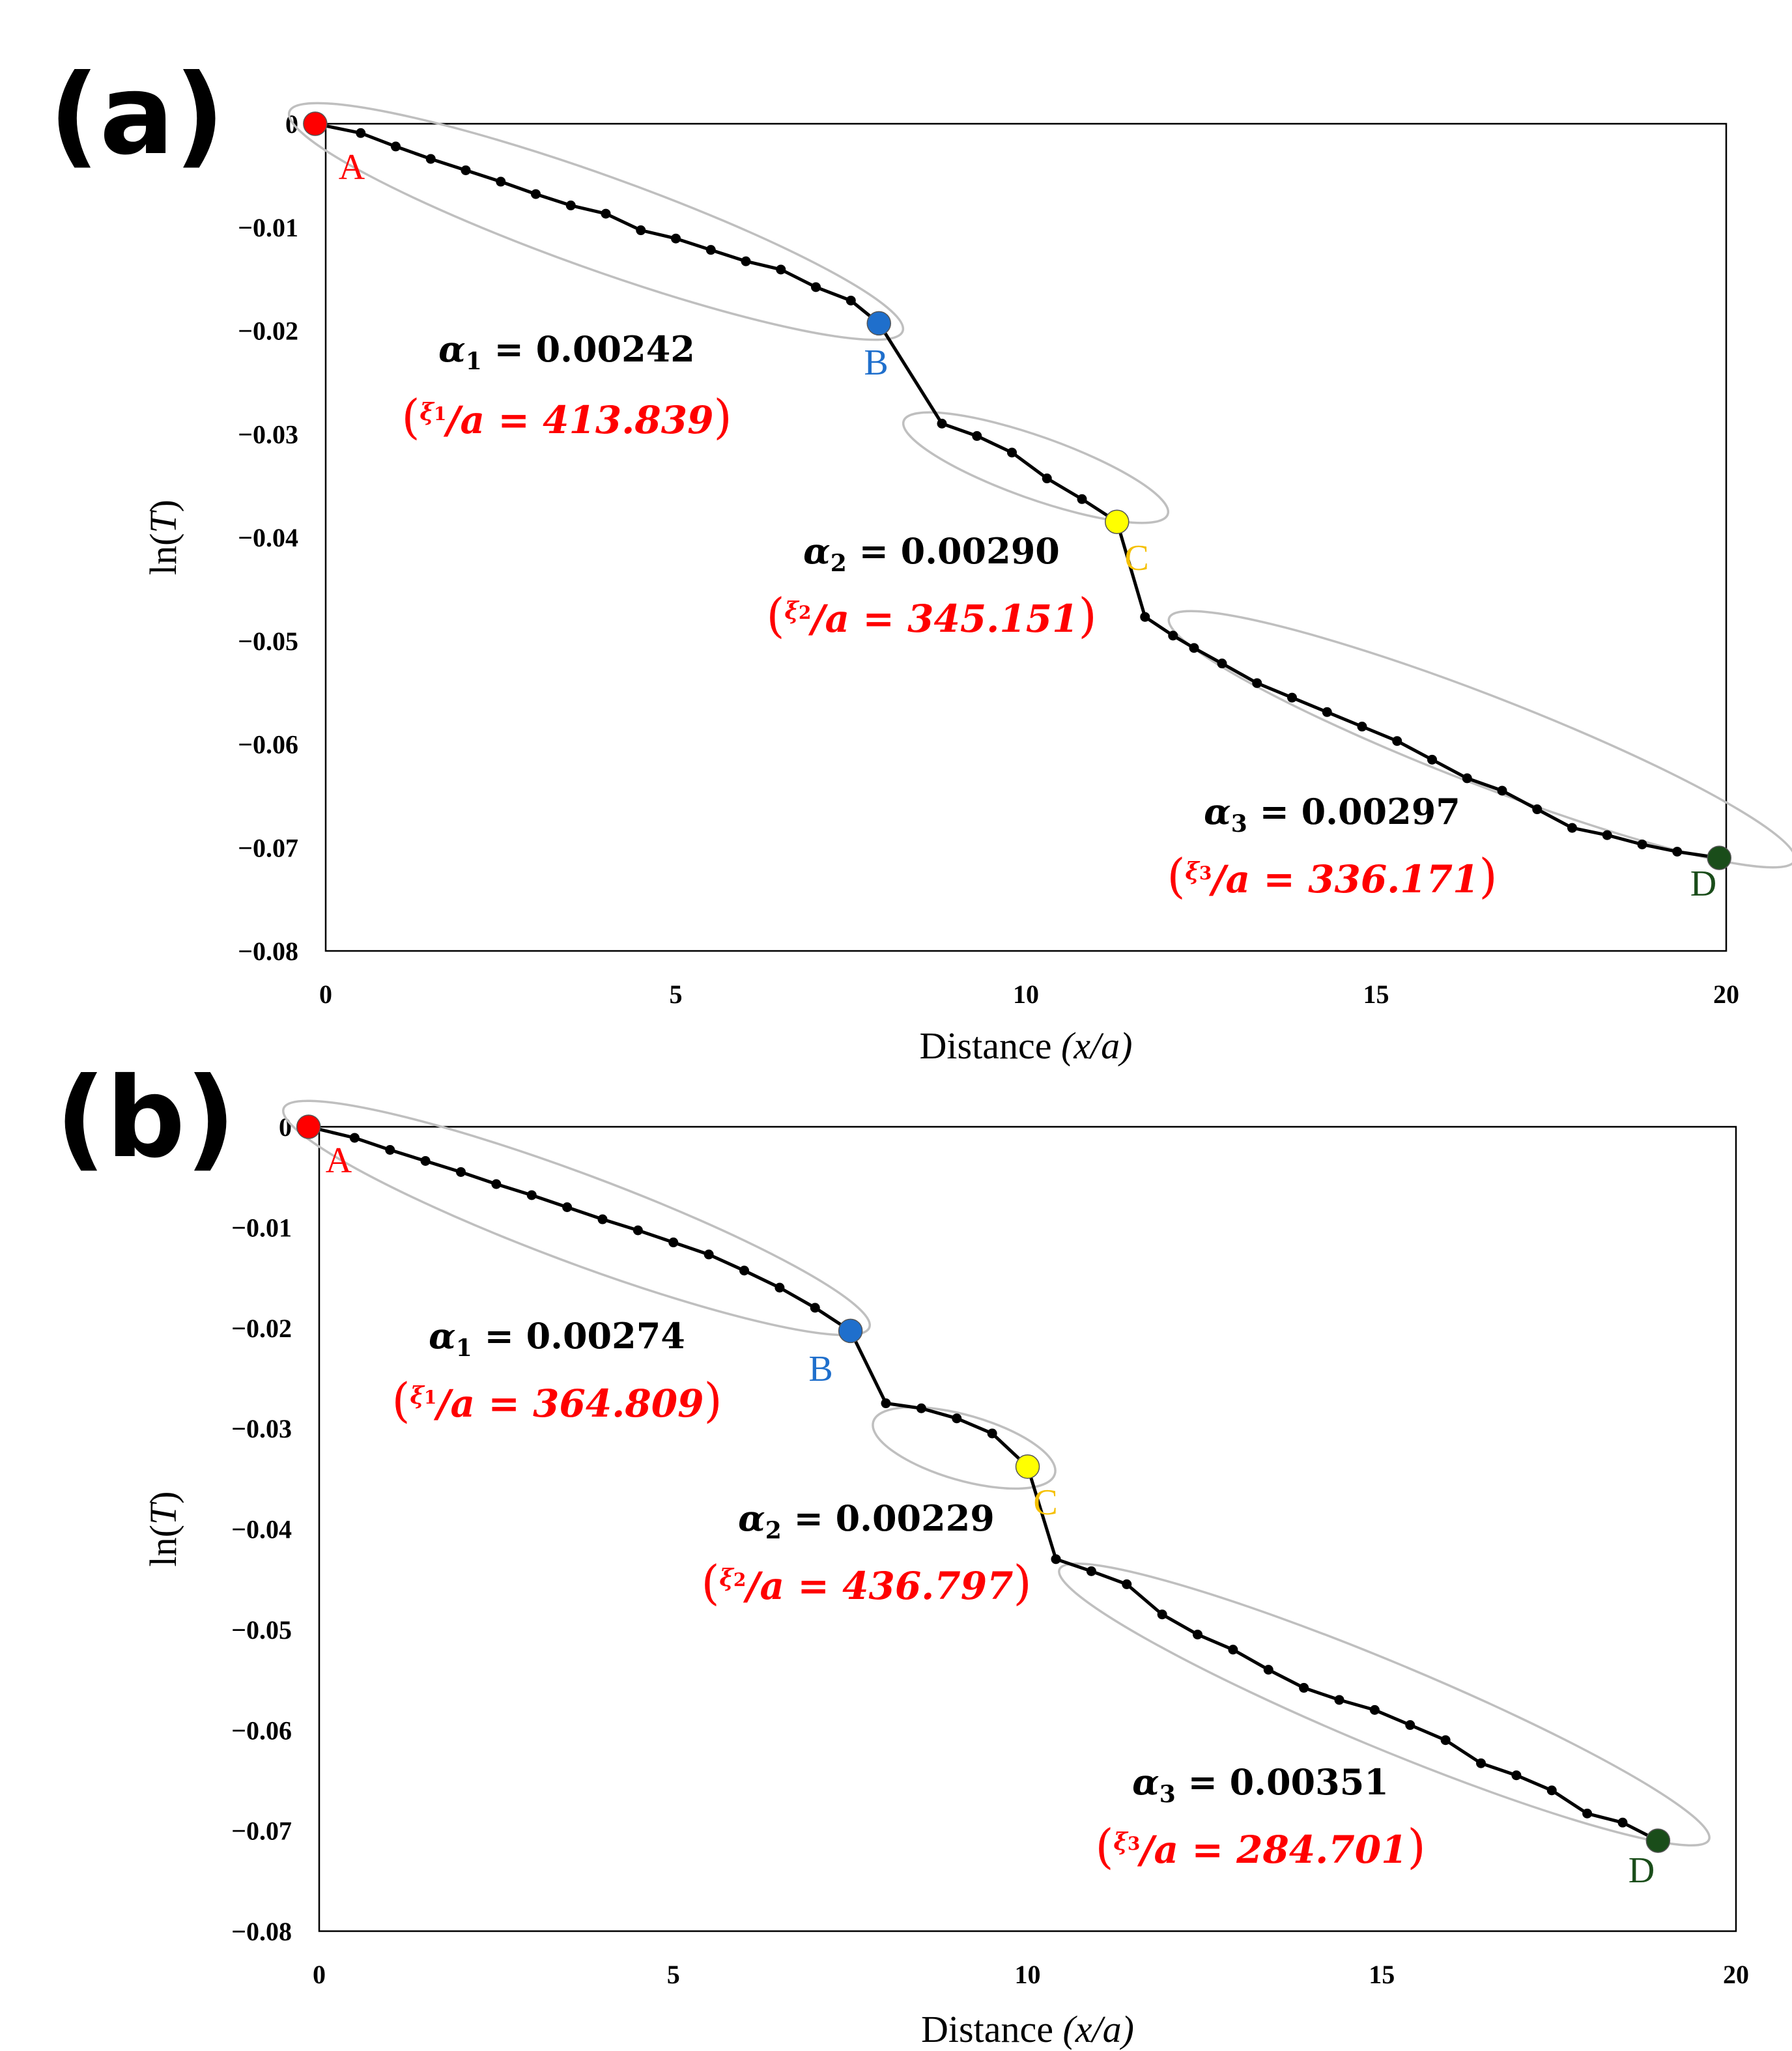 The image size is (1792, 2051). Describe the element at coordinates (308, 1126) in the screenshot. I see `key-point-a` at that location.